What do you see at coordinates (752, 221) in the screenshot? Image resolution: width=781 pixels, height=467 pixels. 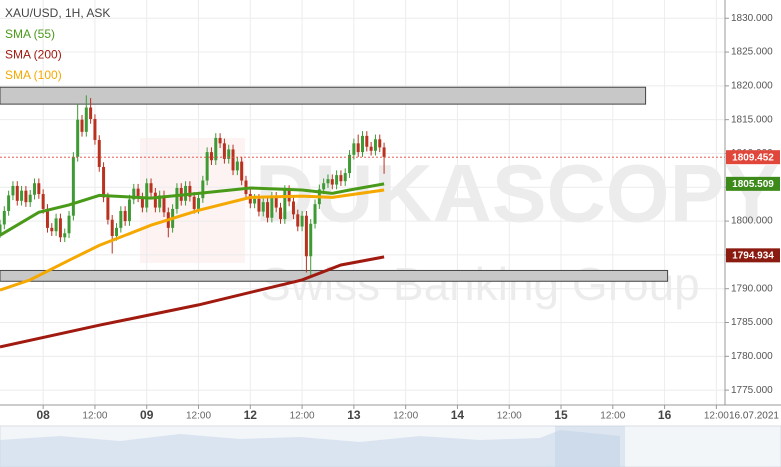 I see `y-tick-label: 1800.000` at bounding box center [752, 221].